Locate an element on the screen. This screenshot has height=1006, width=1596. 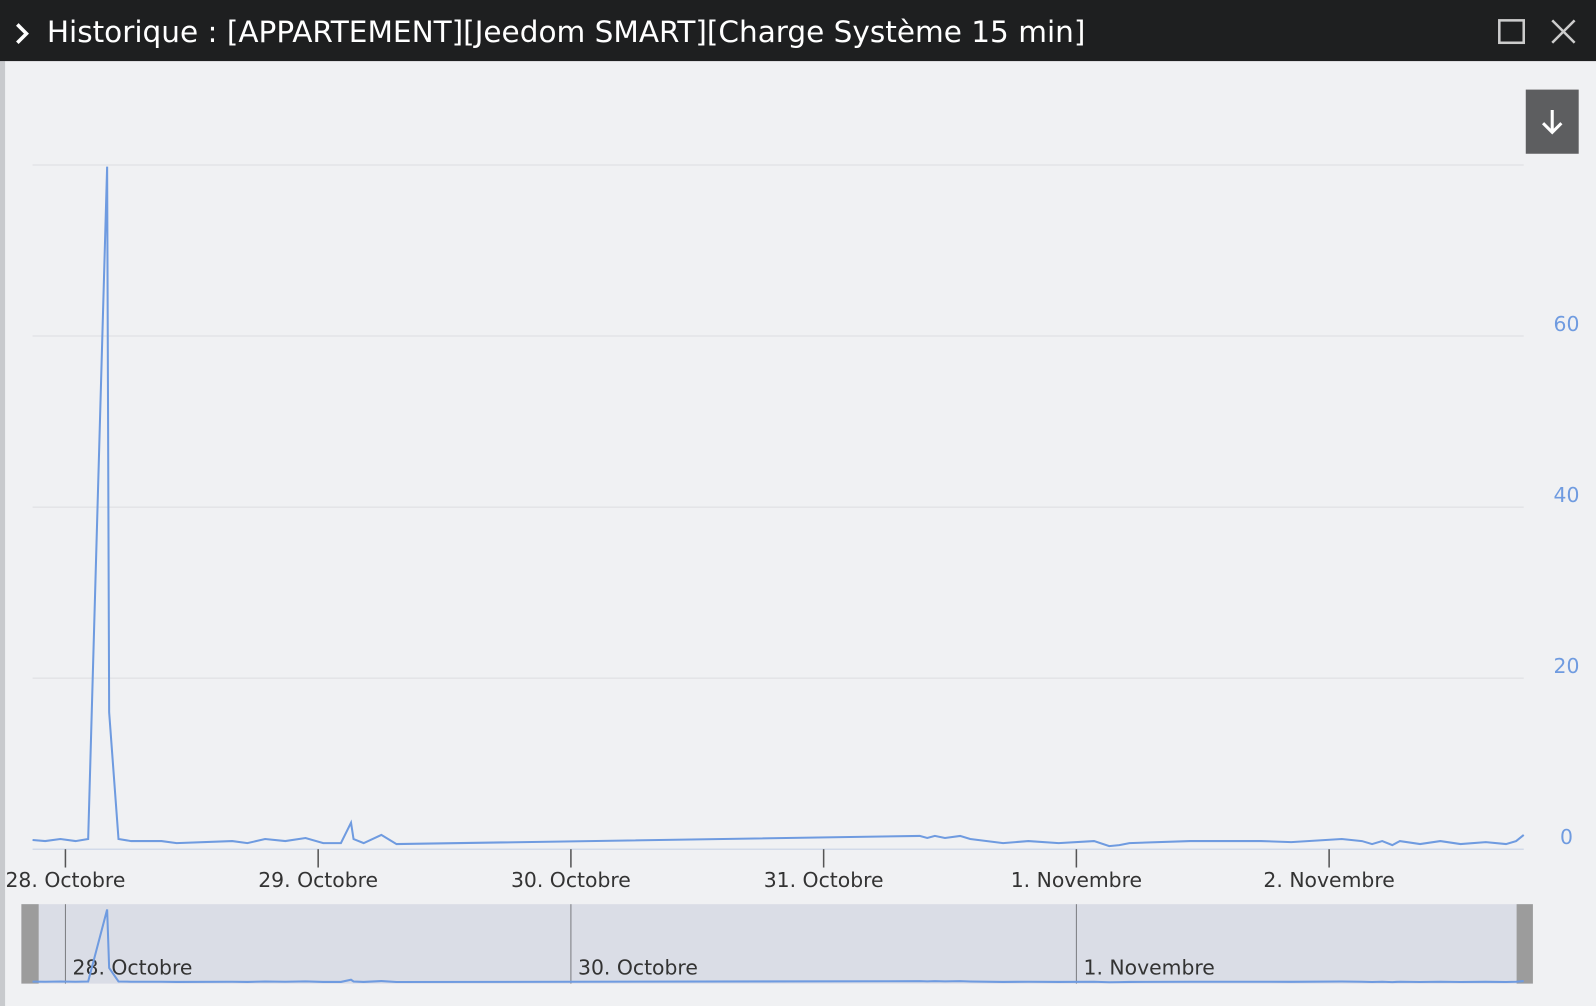
x-tick-label: 31. Octobre is located at coordinates (824, 880).